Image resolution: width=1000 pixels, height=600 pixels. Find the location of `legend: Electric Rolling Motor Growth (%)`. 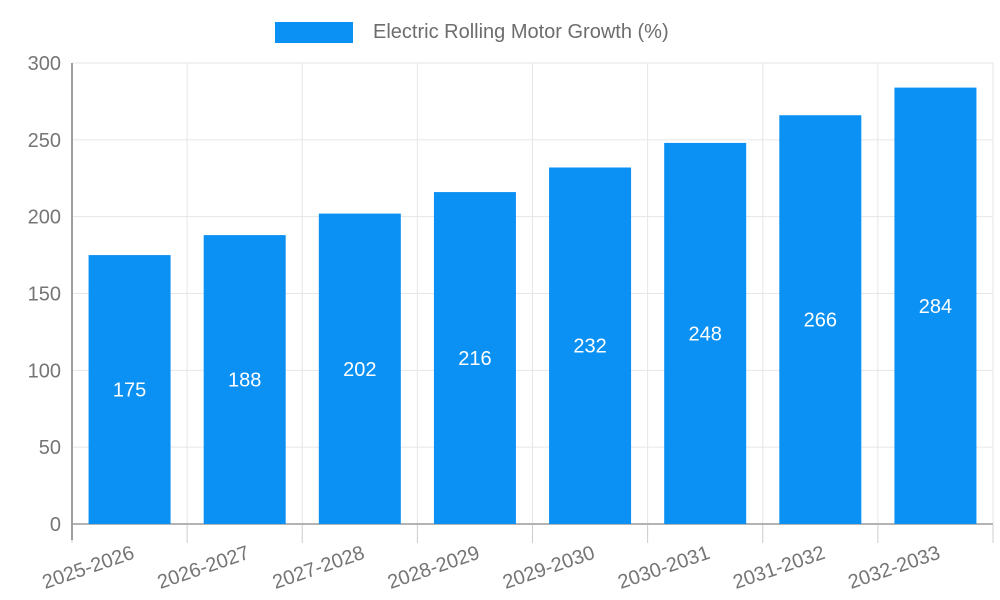

legend: Electric Rolling Motor Growth (%) is located at coordinates (472, 32).